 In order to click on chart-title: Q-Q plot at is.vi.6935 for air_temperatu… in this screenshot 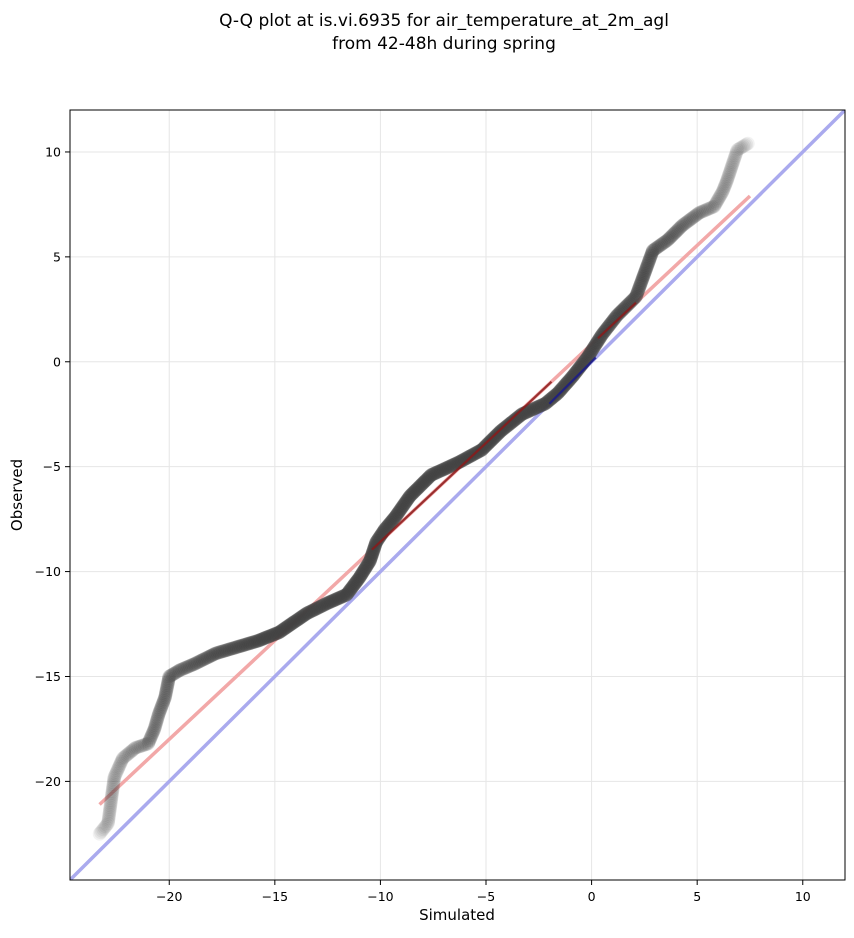, I will do `click(444, 21)`.